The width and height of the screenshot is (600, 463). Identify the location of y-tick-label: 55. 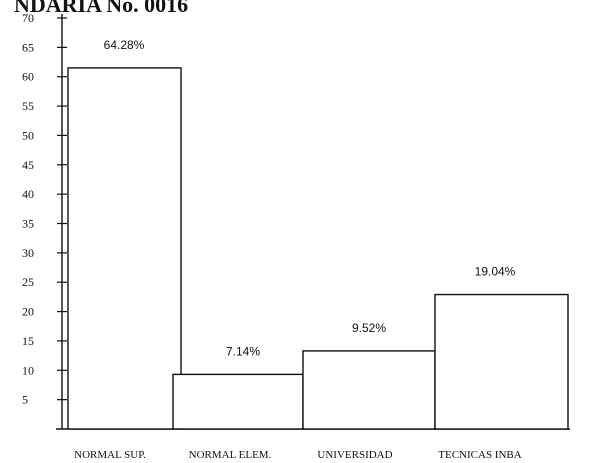
(28, 106).